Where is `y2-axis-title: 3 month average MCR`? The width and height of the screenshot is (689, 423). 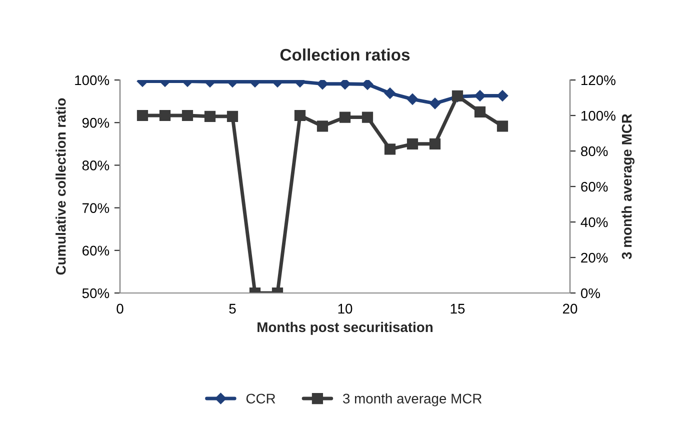
y2-axis-title: 3 month average MCR is located at coordinates (627, 187).